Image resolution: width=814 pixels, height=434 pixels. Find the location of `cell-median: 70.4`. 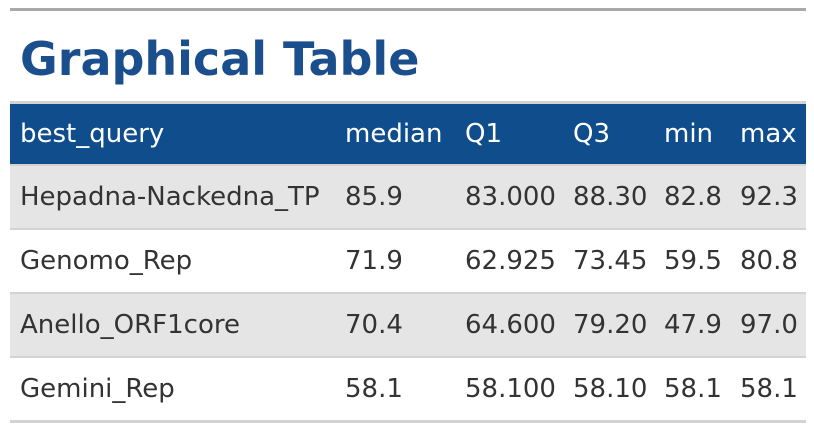

cell-median: 70.4 is located at coordinates (395, 324).